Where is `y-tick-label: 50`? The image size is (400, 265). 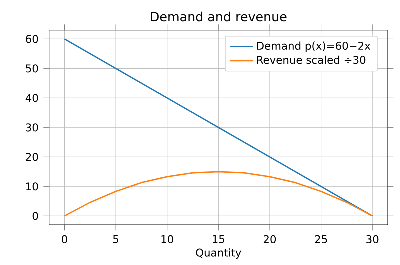
y-tick-label: 50 is located at coordinates (32, 68).